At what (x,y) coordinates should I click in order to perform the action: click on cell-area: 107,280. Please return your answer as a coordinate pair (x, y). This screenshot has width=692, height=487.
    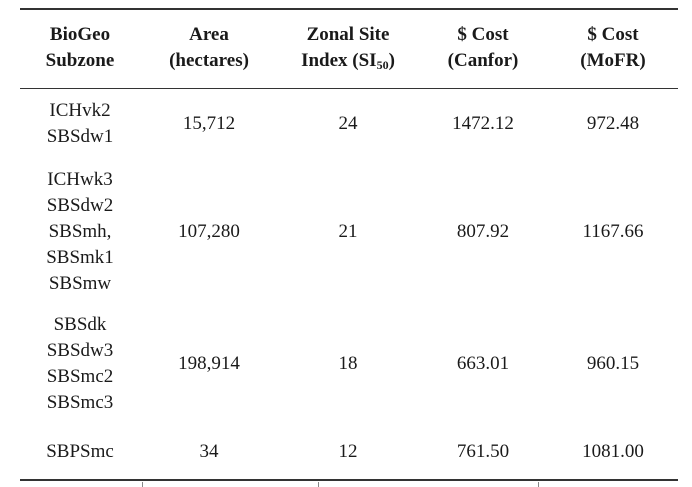
    Looking at the image, I should click on (209, 231).